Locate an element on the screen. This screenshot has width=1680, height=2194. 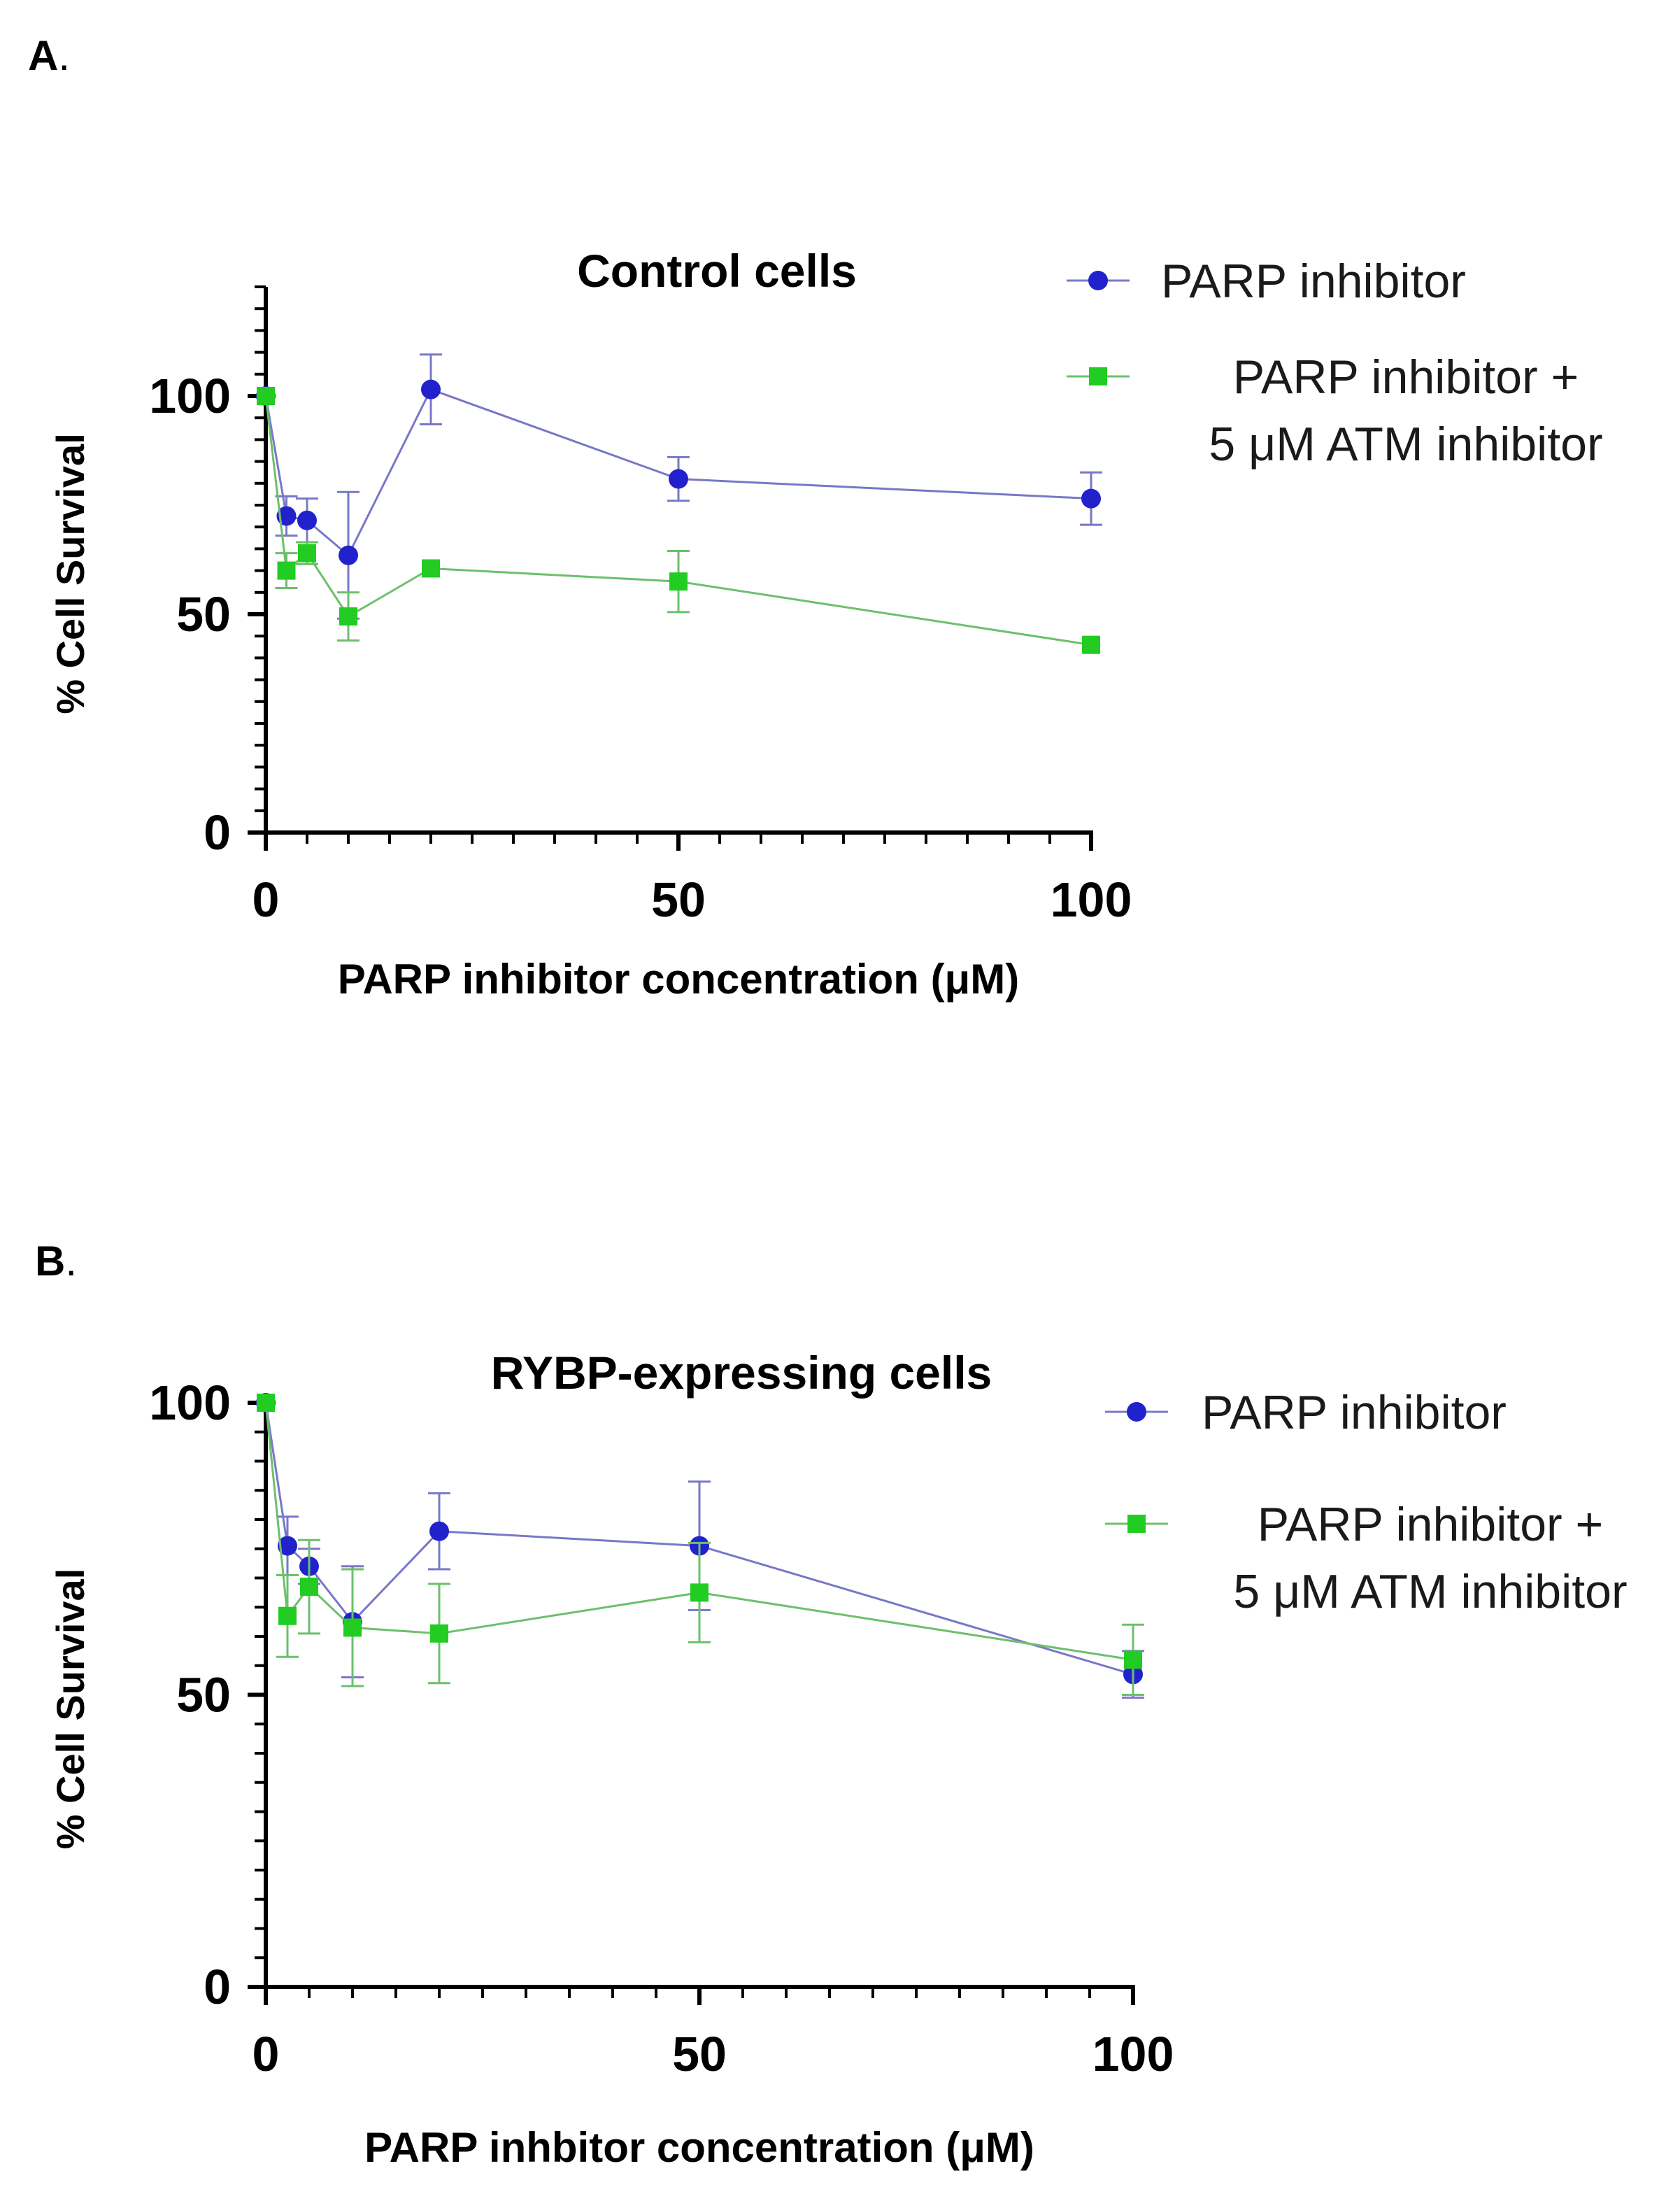
panel-b-label: B. is located at coordinates (56, 1261).